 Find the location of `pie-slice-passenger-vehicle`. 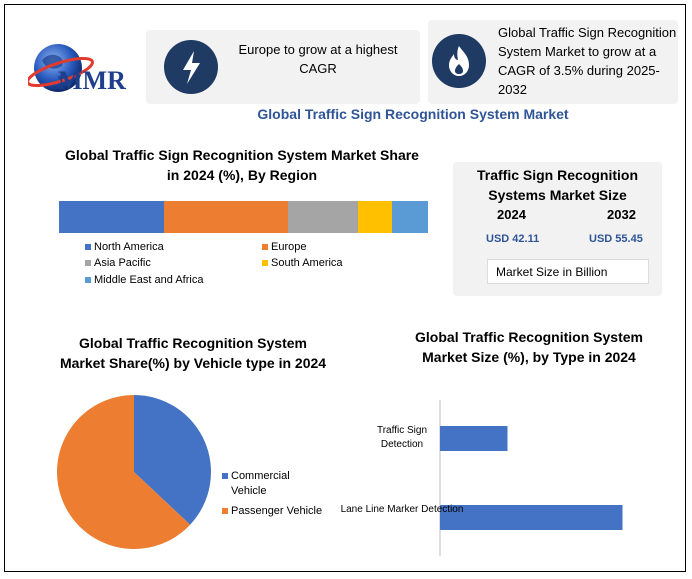

pie-slice-passenger-vehicle is located at coordinates (123, 472).